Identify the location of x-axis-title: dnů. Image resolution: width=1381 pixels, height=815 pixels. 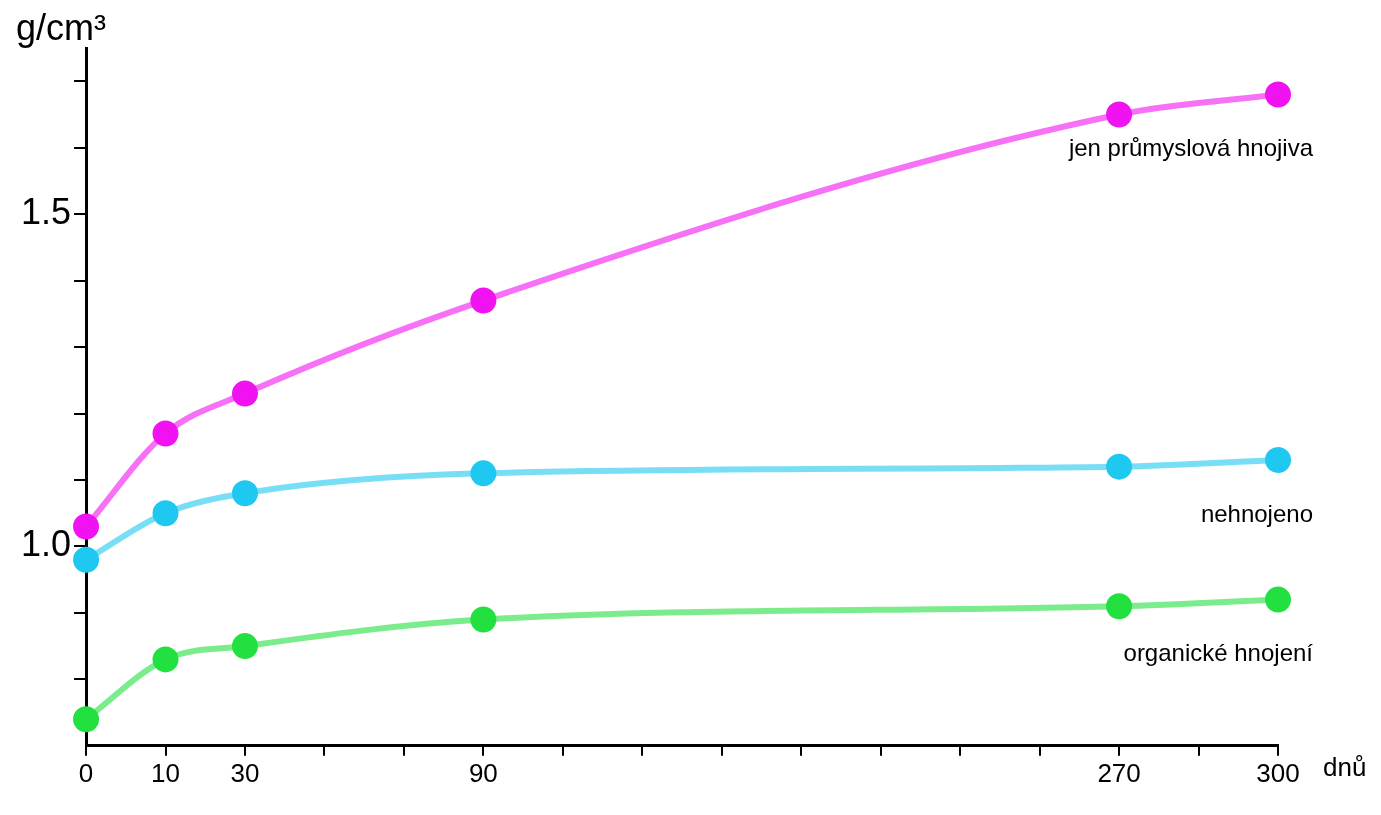
(1345, 766).